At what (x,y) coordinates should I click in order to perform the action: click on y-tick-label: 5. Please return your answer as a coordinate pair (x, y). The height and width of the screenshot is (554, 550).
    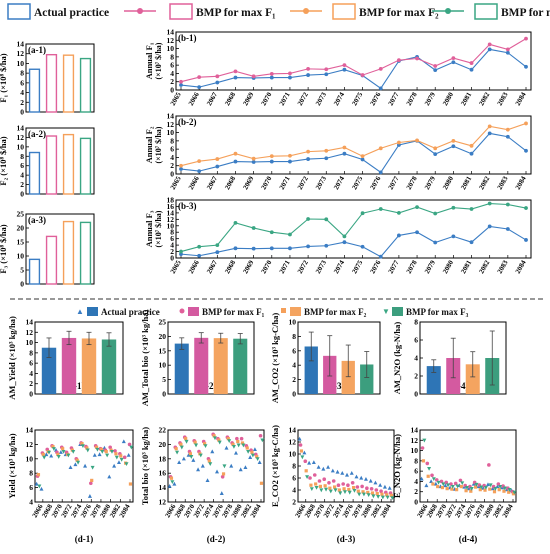
    Looking at the image, I should click on (164, 379).